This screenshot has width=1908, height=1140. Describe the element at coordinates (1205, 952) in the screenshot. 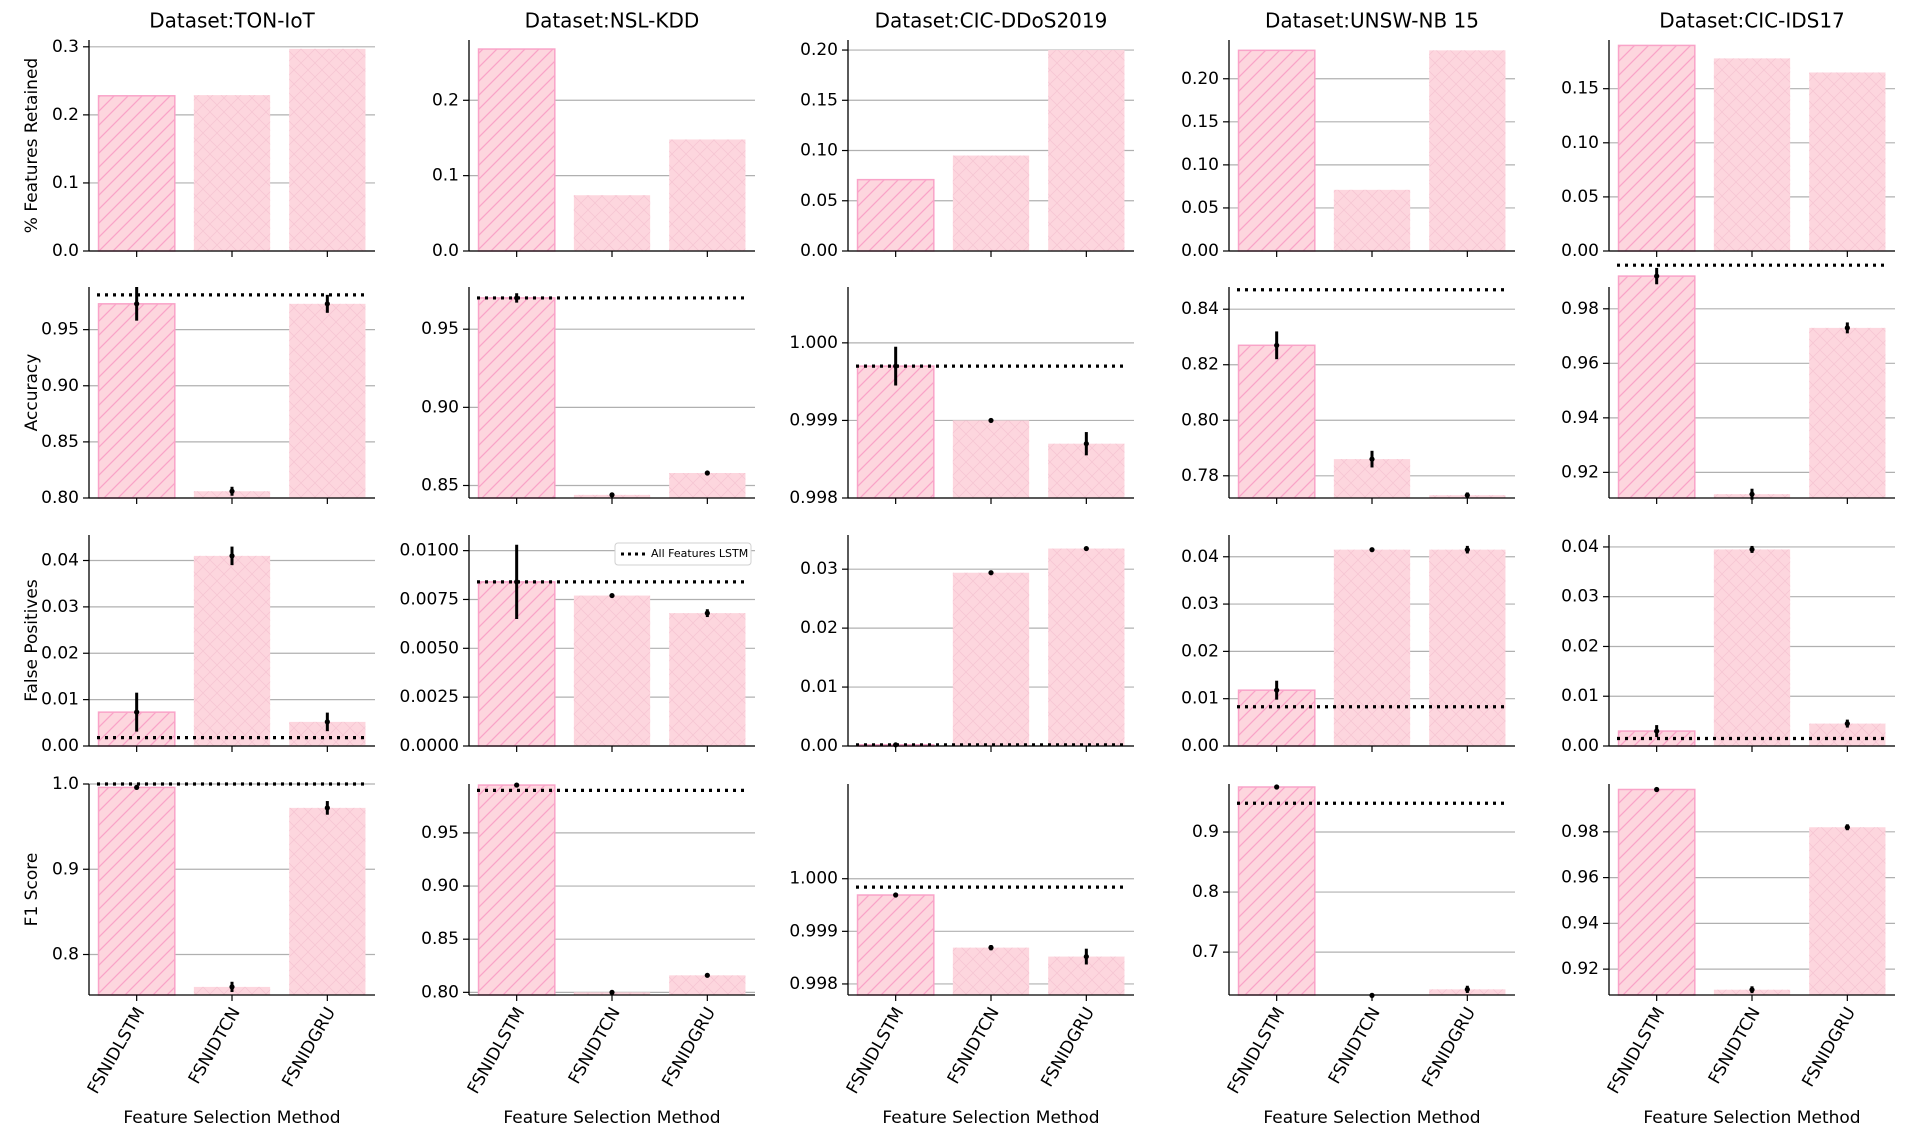

I see `y-tick-label: 0.7` at that location.